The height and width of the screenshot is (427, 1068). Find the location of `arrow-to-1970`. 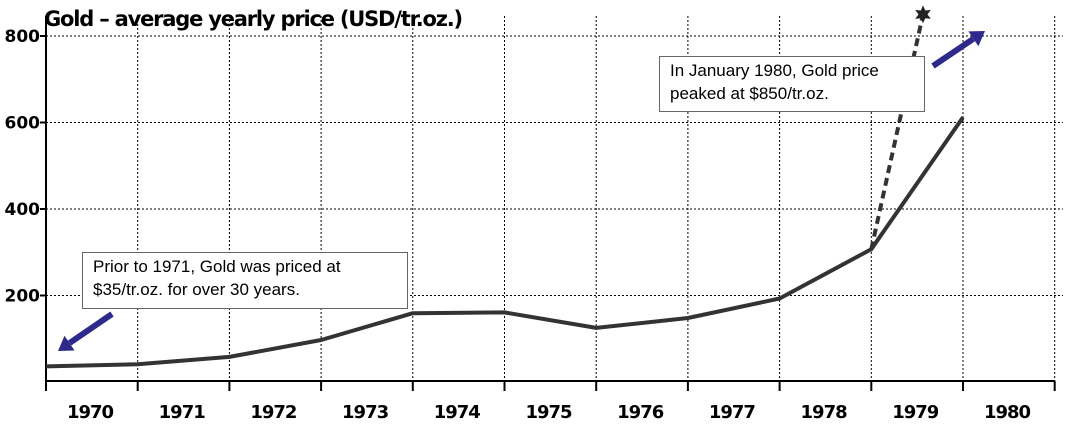

arrow-to-1970 is located at coordinates (86, 331).